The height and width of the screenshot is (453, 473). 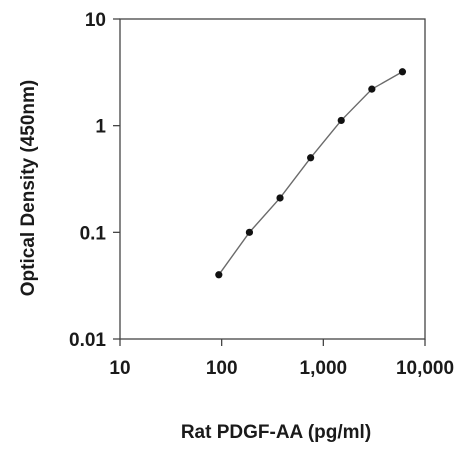 I want to click on y-axis-ticks, so click(x=116, y=179).